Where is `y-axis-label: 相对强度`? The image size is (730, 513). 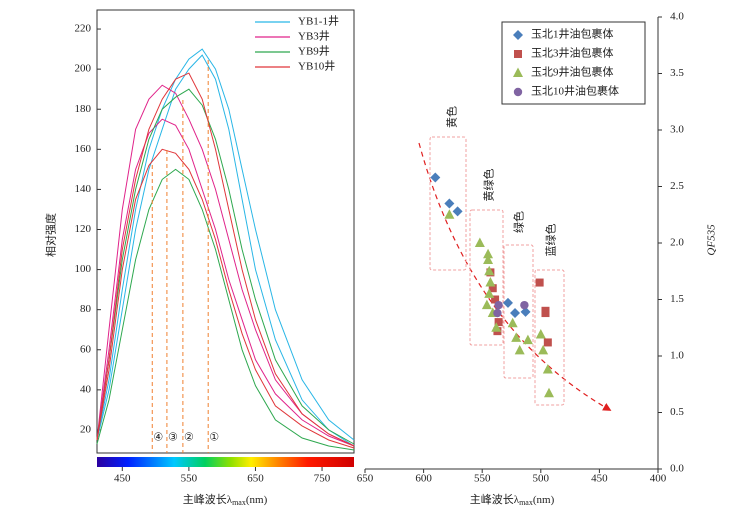
y-axis-label: 相对强度 is located at coordinates (51, 235).